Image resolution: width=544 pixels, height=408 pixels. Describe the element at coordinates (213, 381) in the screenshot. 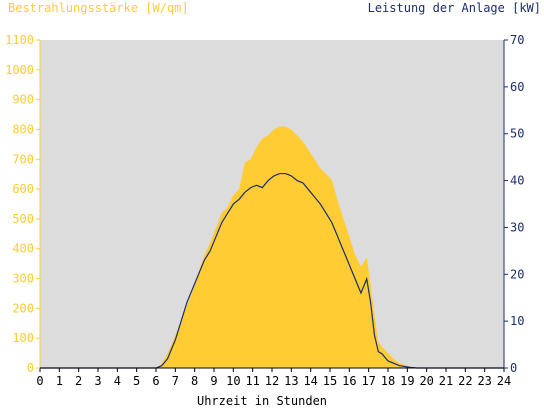

I see `x-tick-label: 9` at that location.